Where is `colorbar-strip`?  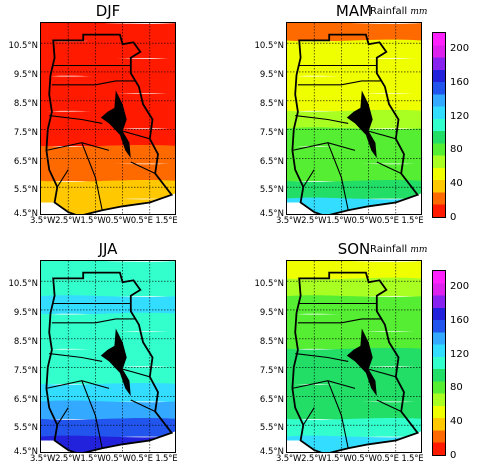
colorbar-strip is located at coordinates (439, 125).